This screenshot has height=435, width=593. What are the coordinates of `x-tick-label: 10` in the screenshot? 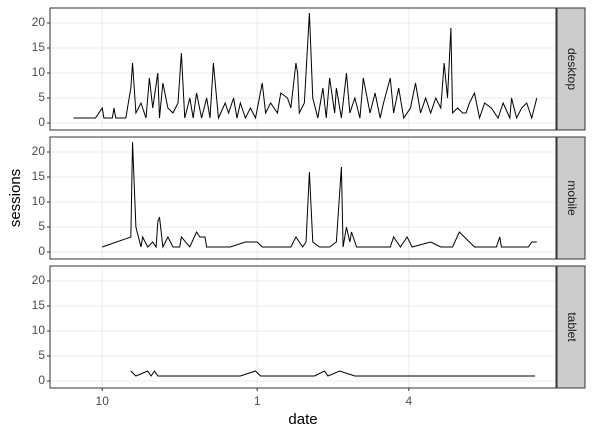 It's located at (103, 401).